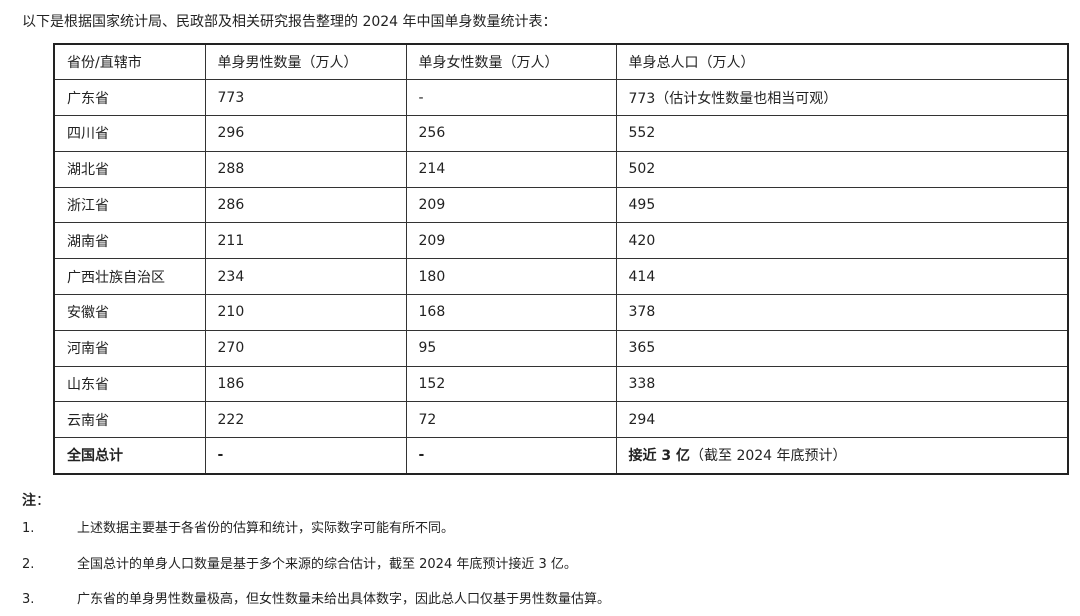 This screenshot has height=616, width=1080. What do you see at coordinates (659, 456) in the screenshot?
I see `total-value-bold: 接近 3 亿` at bounding box center [659, 456].